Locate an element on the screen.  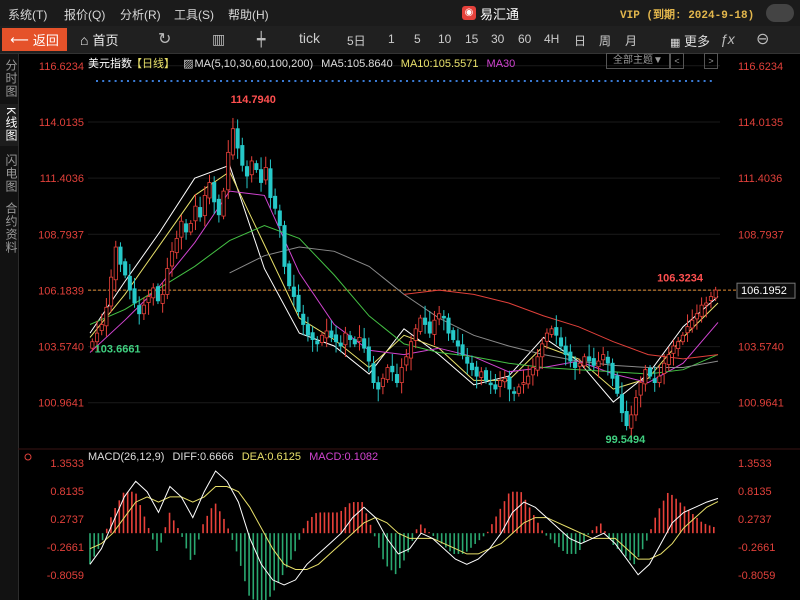
period-1min: 1 is located at coordinates (391, 39).